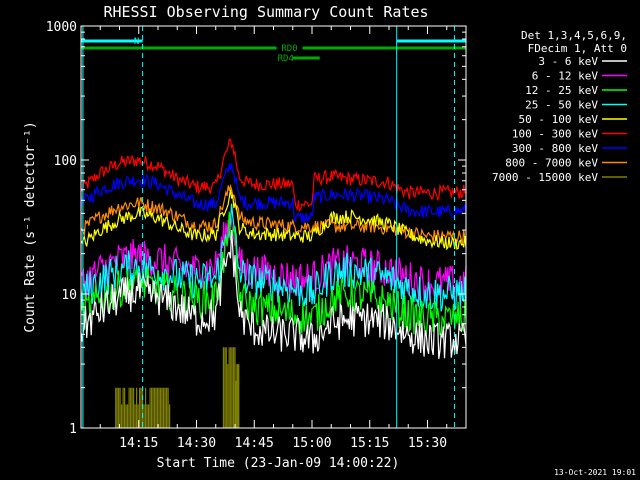  What do you see at coordinates (286, 59) in the screenshot?
I see `flag-label-rd4: RD4` at bounding box center [286, 59].